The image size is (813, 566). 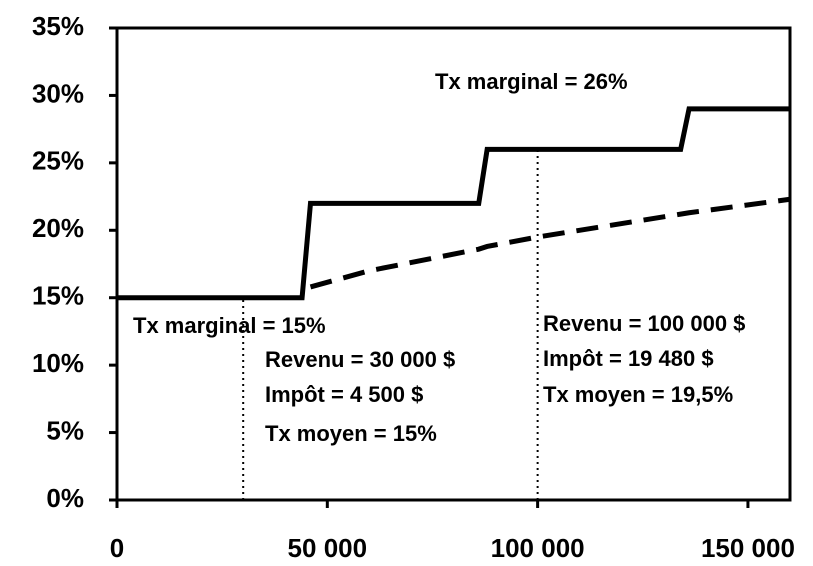 What do you see at coordinates (351, 433) in the screenshot?
I see `annotation: Tx moyen = 15%` at bounding box center [351, 433].